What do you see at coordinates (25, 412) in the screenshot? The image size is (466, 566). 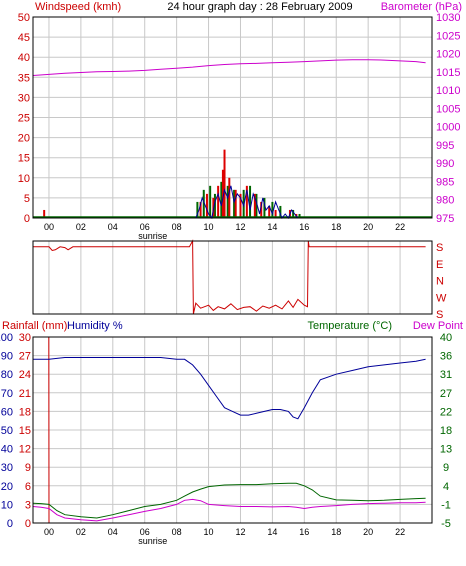 I see `rainfall-tick-label: 18` at bounding box center [25, 412].